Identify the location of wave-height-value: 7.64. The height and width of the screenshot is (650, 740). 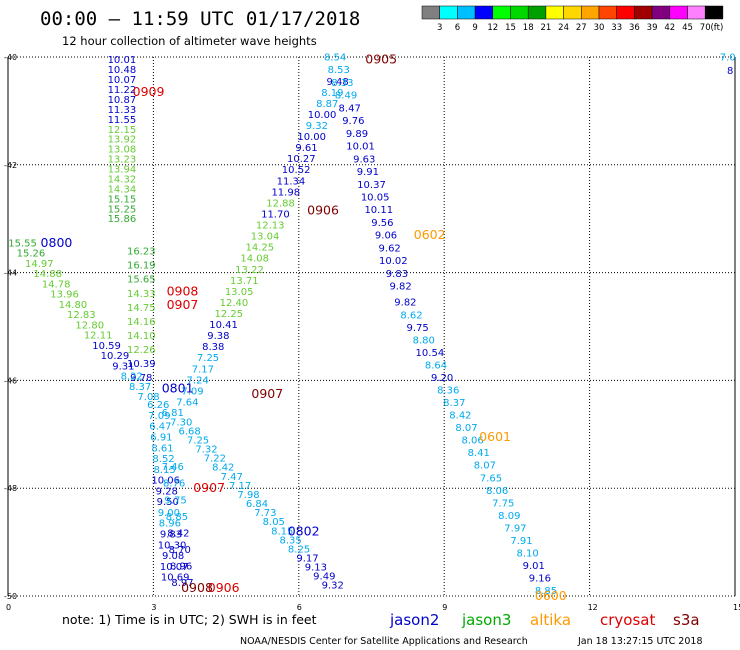
(187, 402).